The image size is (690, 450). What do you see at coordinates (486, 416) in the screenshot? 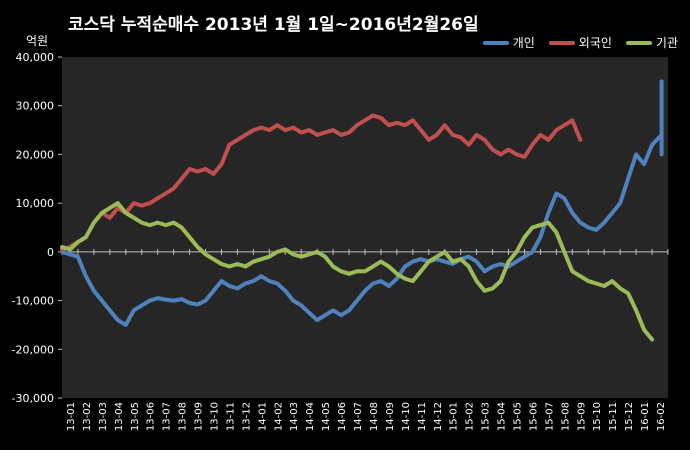
I see `x-tick-label: 15-03` at bounding box center [486, 416].